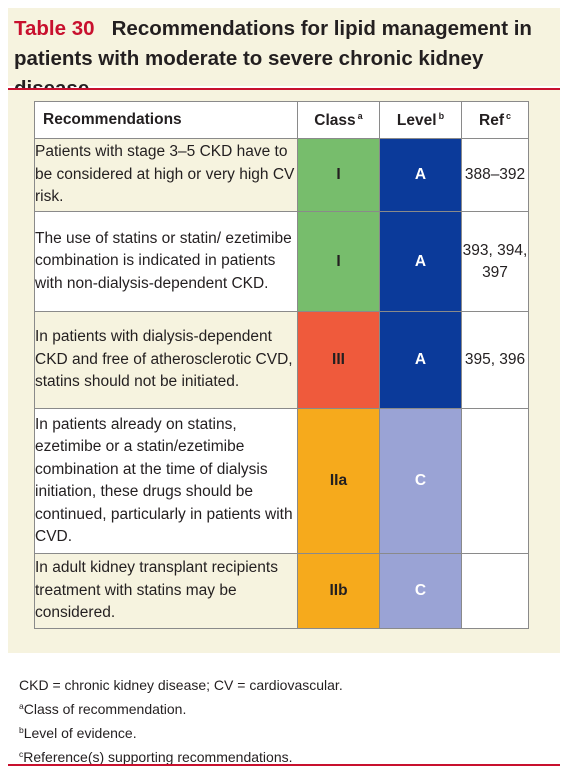  Describe the element at coordinates (495, 120) in the screenshot. I see `header-ref: Ref c` at that location.